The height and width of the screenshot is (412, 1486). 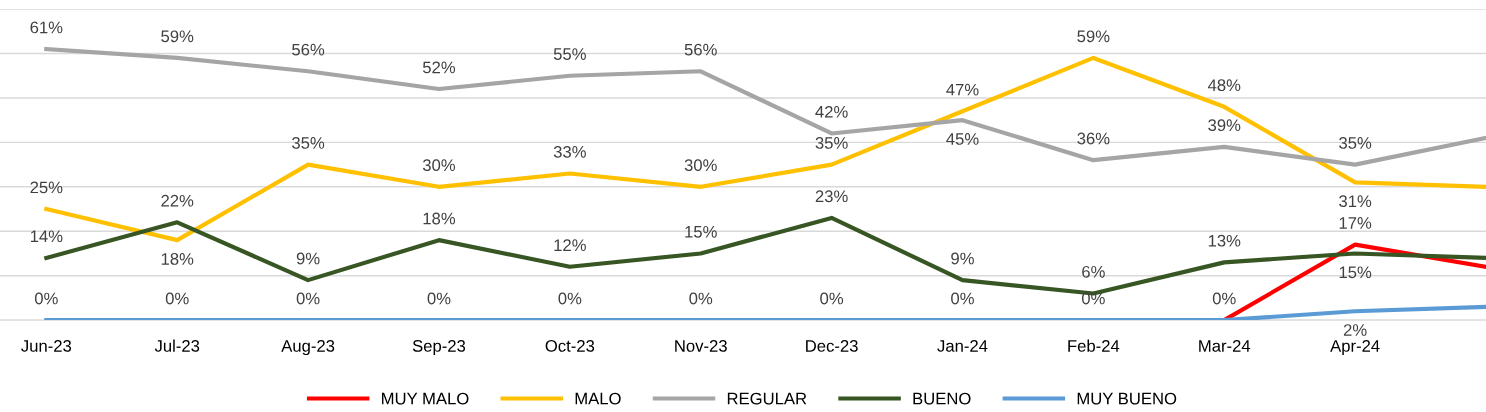 What do you see at coordinates (1093, 138) in the screenshot?
I see `data-label: 36%` at bounding box center [1093, 138].